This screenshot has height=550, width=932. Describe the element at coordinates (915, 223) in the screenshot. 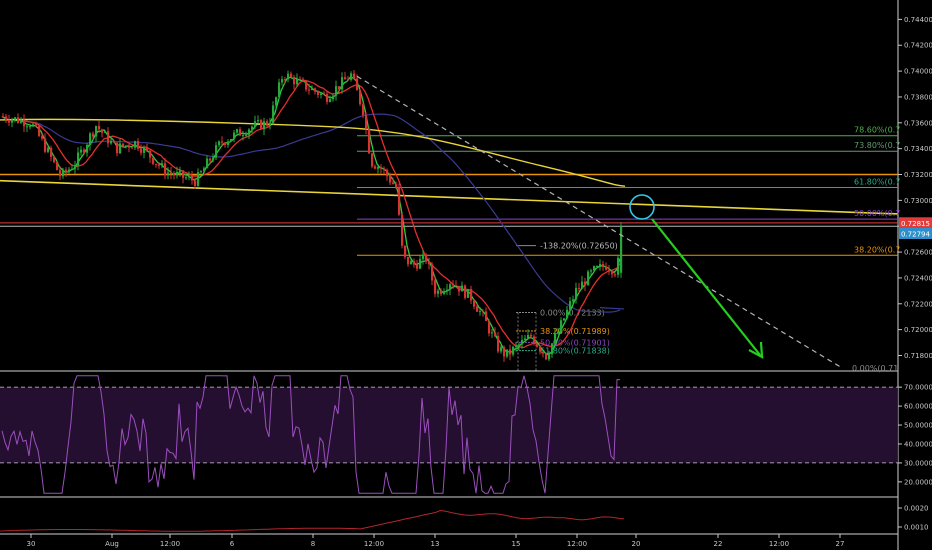

I see `price-tag-box` at that location.